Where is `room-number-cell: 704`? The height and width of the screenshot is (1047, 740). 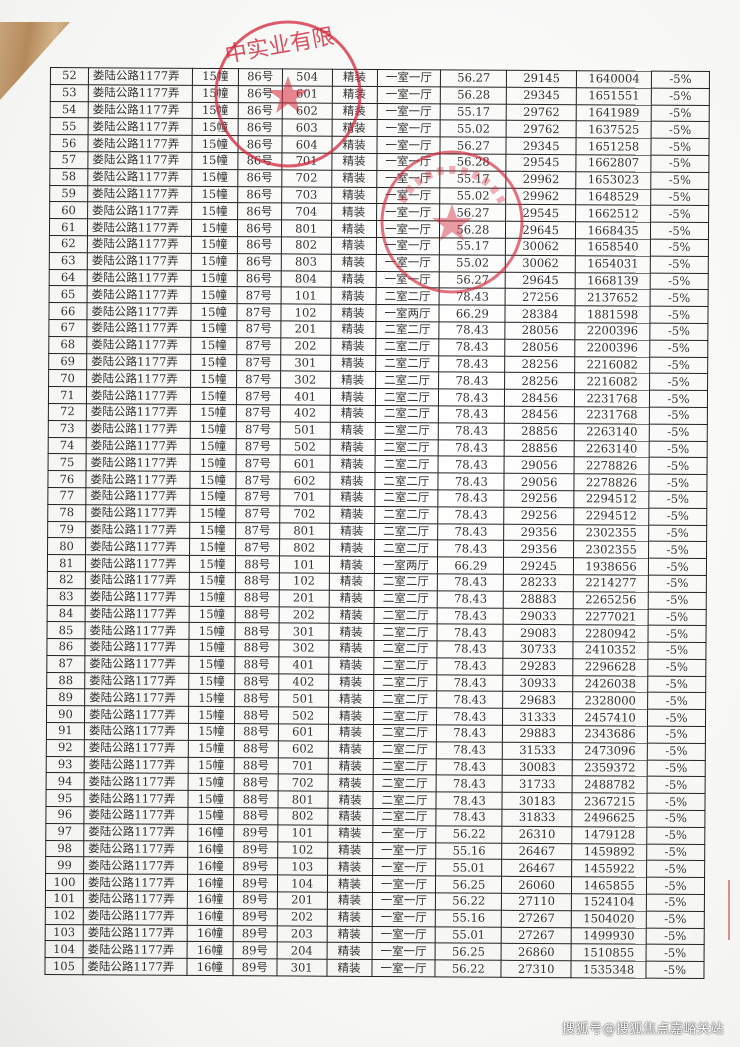 room-number-cell: 704 is located at coordinates (306, 212).